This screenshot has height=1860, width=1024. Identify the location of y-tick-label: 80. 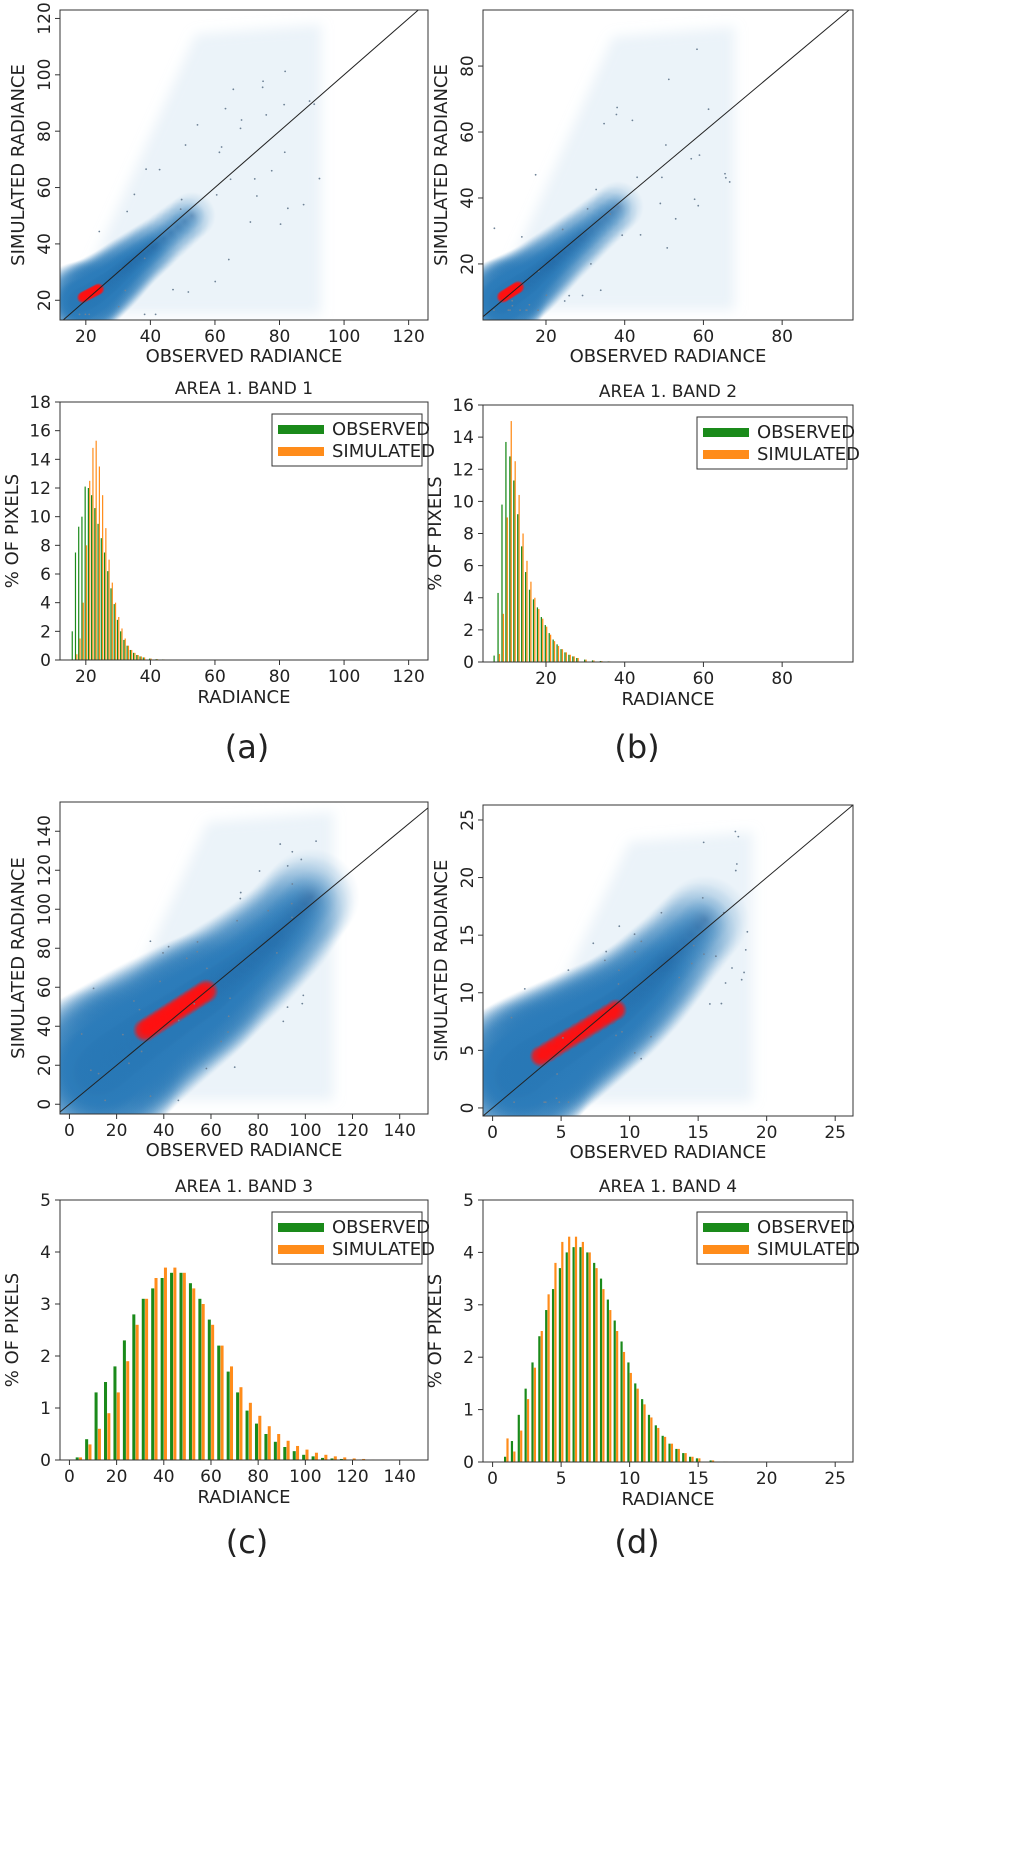
(468, 66).